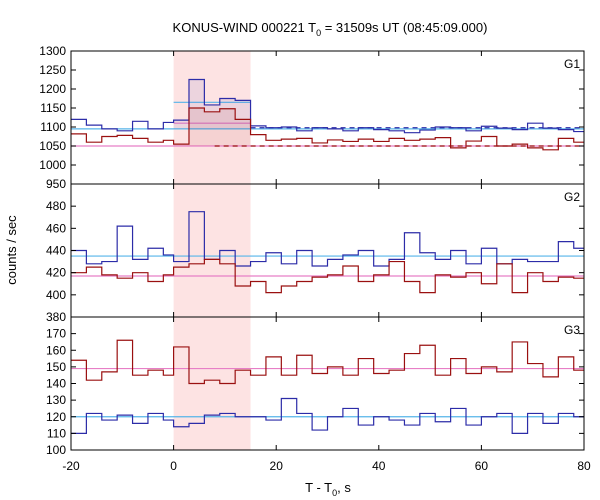 The width and height of the screenshot is (600, 500). Describe the element at coordinates (327, 276) in the screenshot. I see `g2-red-histogram` at that location.